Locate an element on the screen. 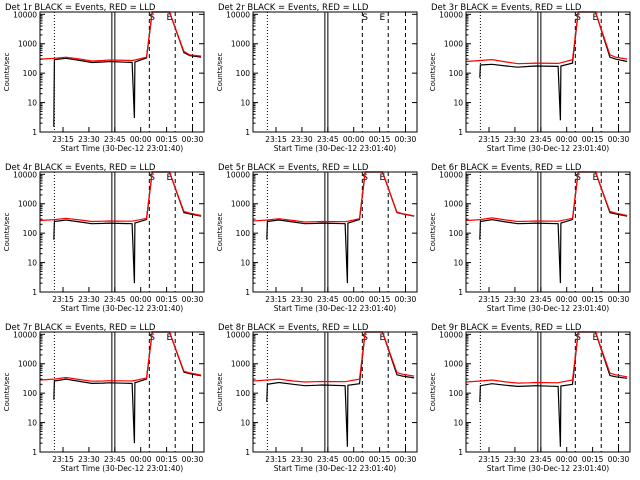 This screenshot has height=480, width=640. panel-title: Det 4r BLACK = Events, RED = LLD is located at coordinates (80, 168).